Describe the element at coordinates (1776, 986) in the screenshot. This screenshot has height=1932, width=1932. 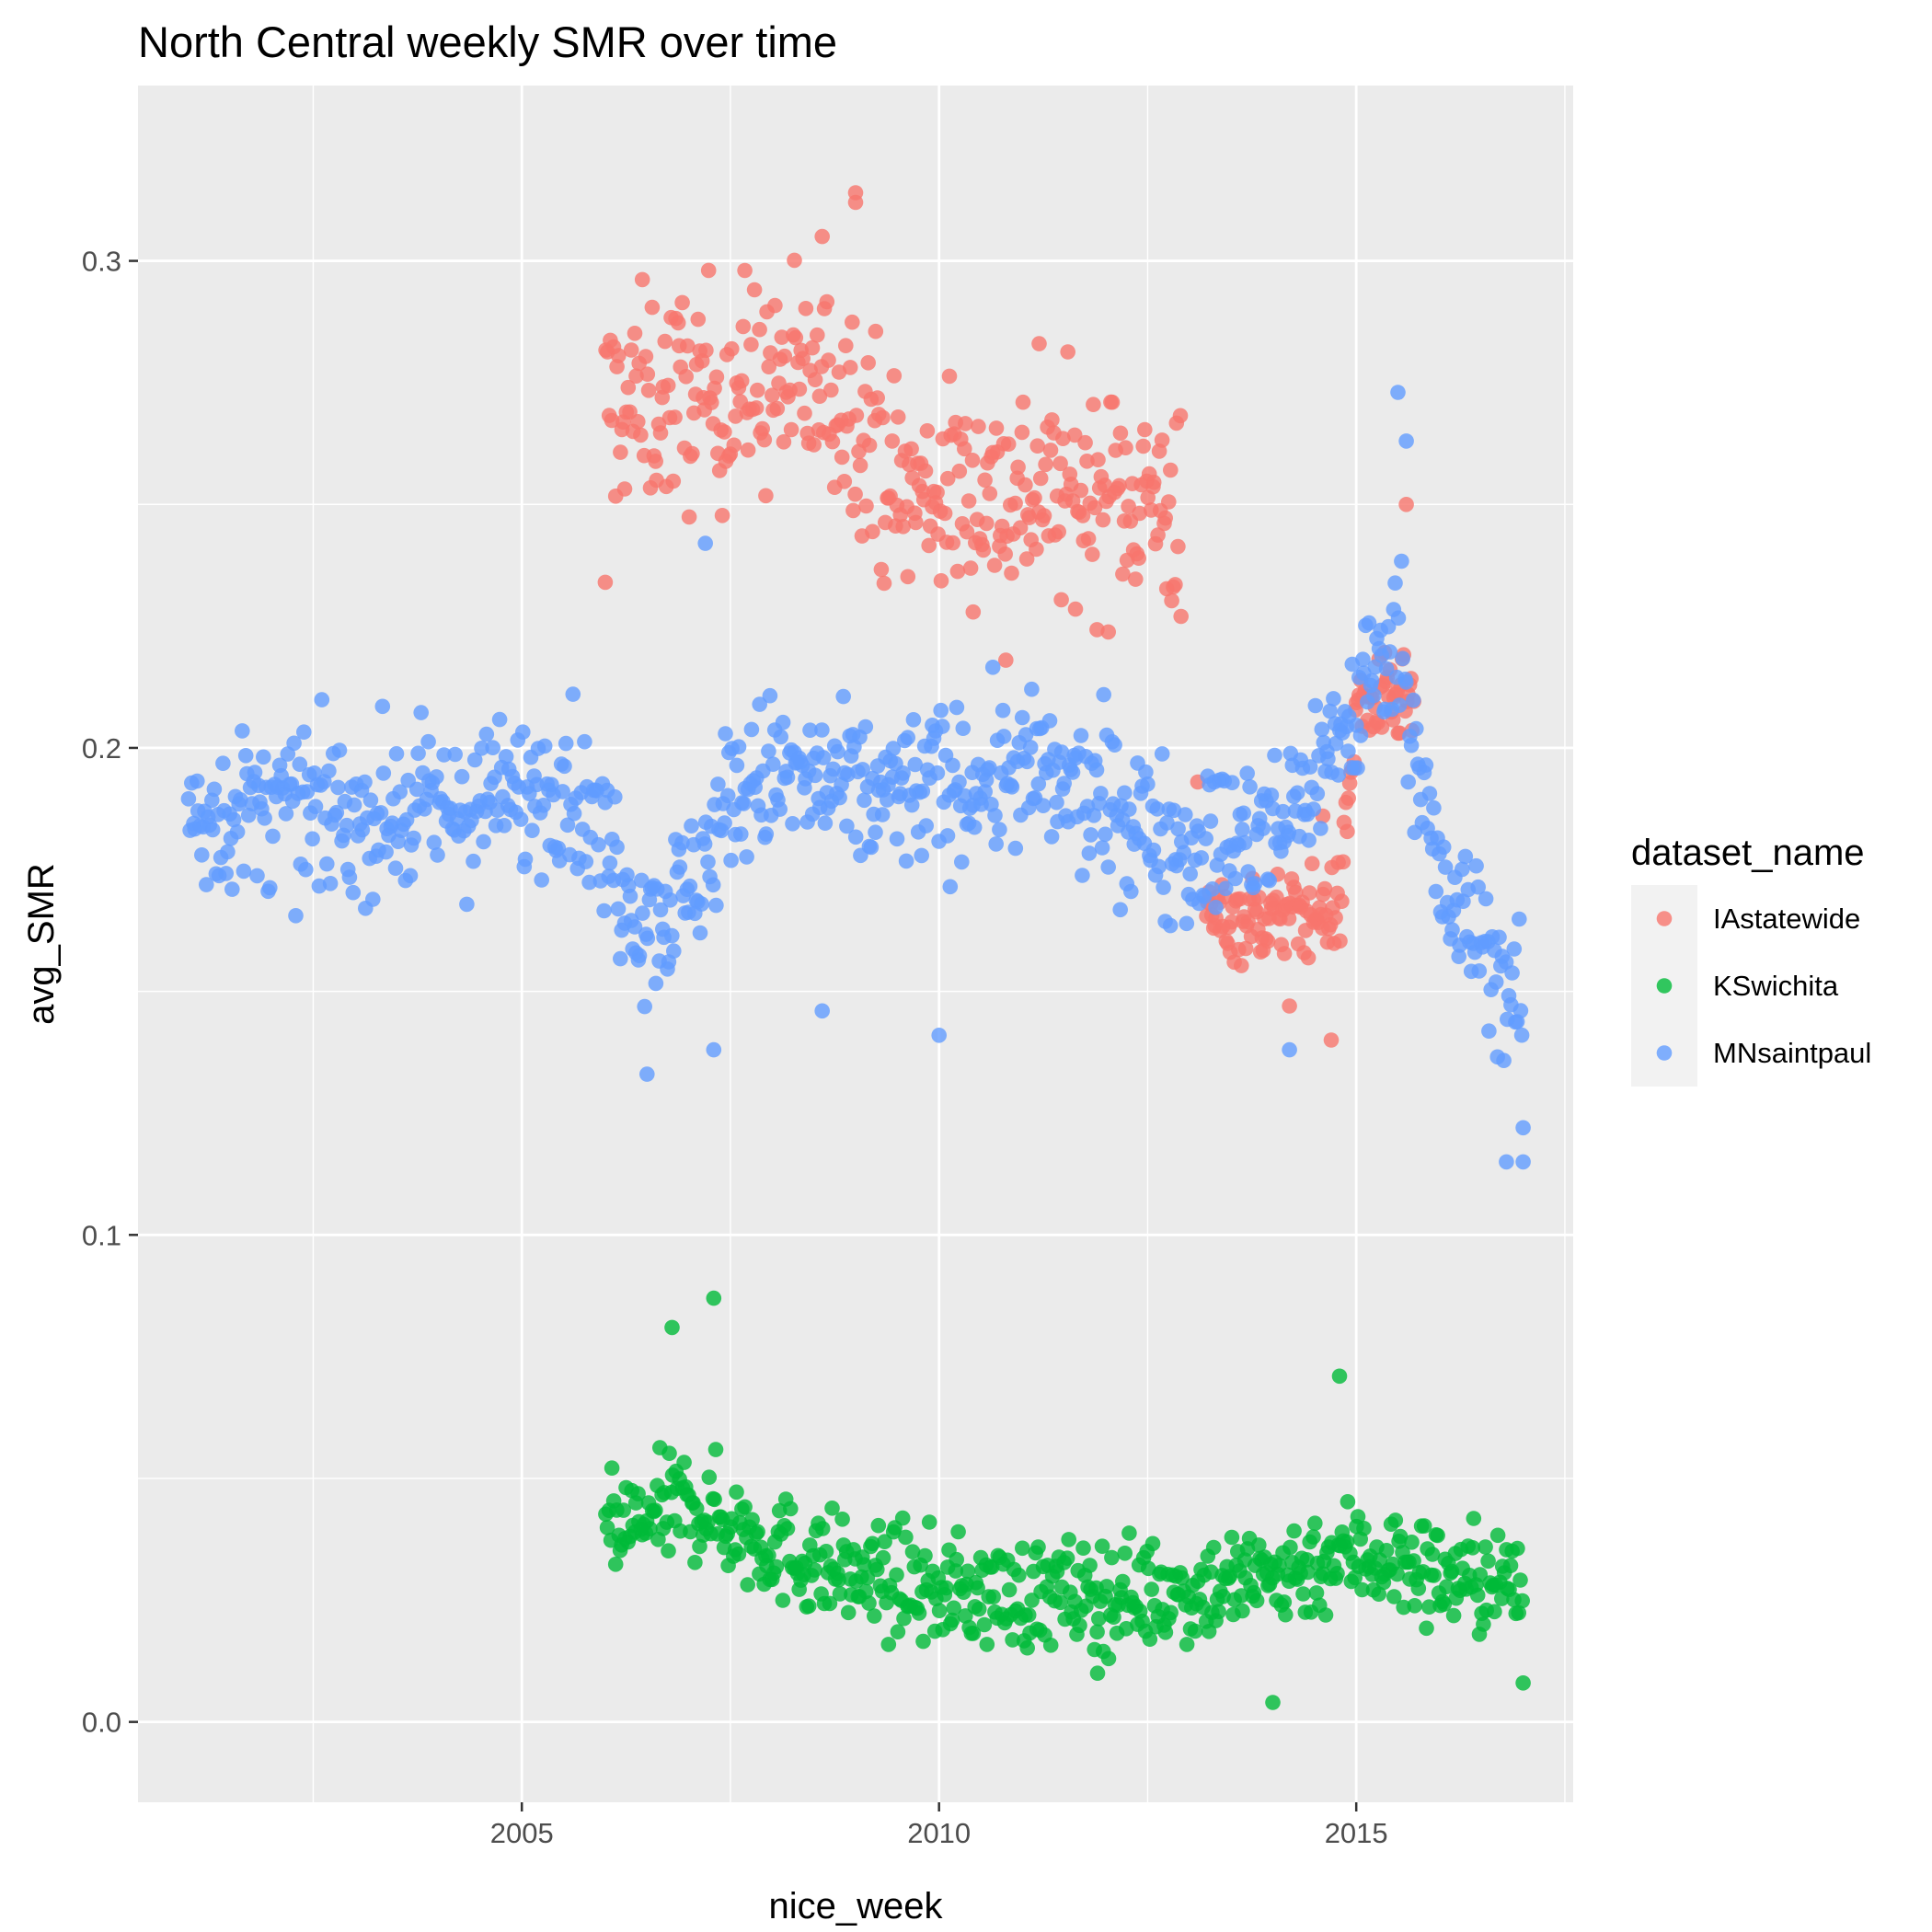
I see `legend-label: KSwichita` at that location.